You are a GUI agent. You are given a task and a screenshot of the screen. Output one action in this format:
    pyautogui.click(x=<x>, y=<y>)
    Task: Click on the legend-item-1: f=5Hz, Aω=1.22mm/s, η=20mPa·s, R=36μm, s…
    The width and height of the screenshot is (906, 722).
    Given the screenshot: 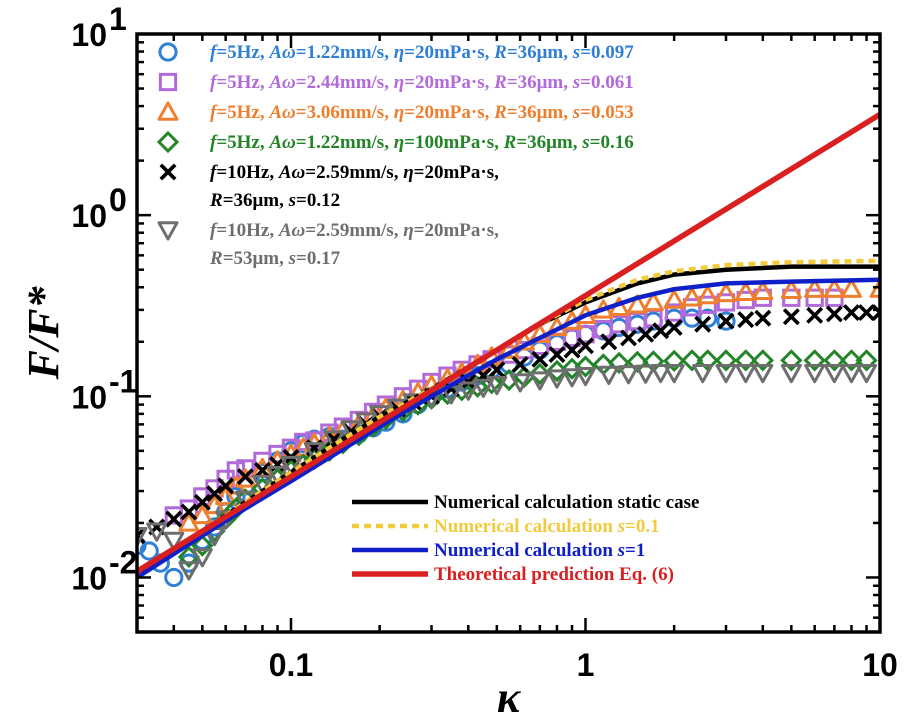 What is the action you would take?
    pyautogui.click(x=396, y=52)
    